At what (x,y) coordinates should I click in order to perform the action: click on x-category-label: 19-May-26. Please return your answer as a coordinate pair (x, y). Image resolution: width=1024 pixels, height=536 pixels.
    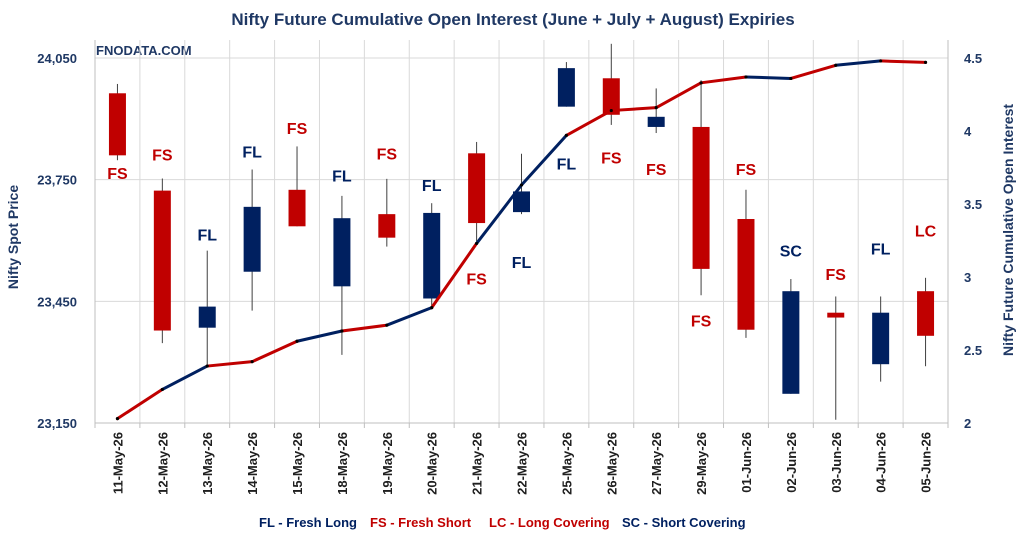
    Looking at the image, I should click on (387, 463).